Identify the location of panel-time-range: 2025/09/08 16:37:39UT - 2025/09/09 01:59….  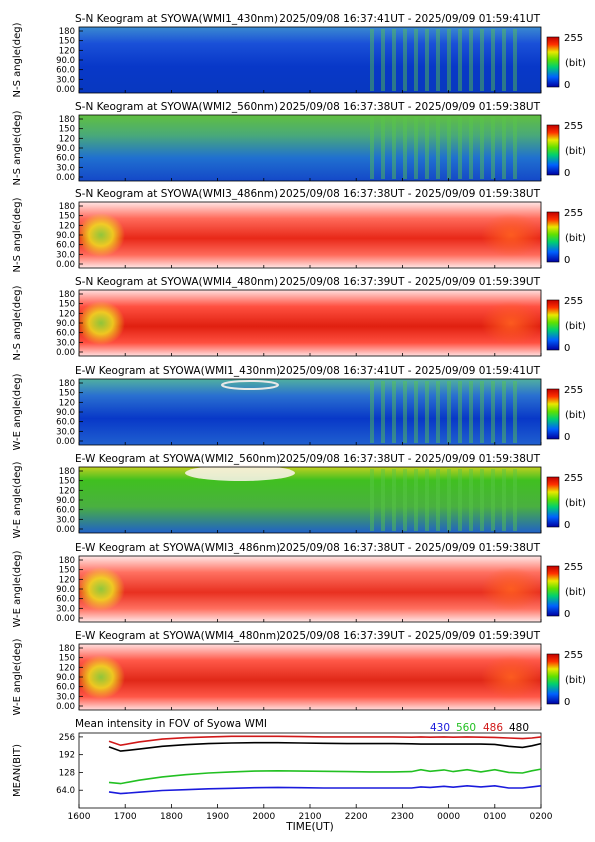
(409, 282).